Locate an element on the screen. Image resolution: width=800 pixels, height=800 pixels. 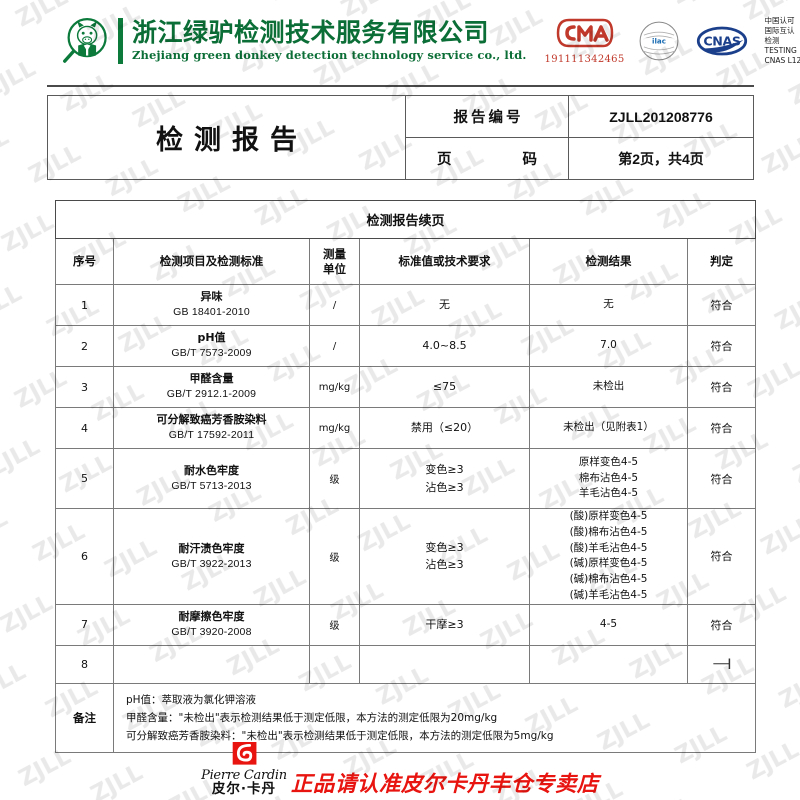
ilac-mra-icon: ilac is located at coordinates (659, 41).